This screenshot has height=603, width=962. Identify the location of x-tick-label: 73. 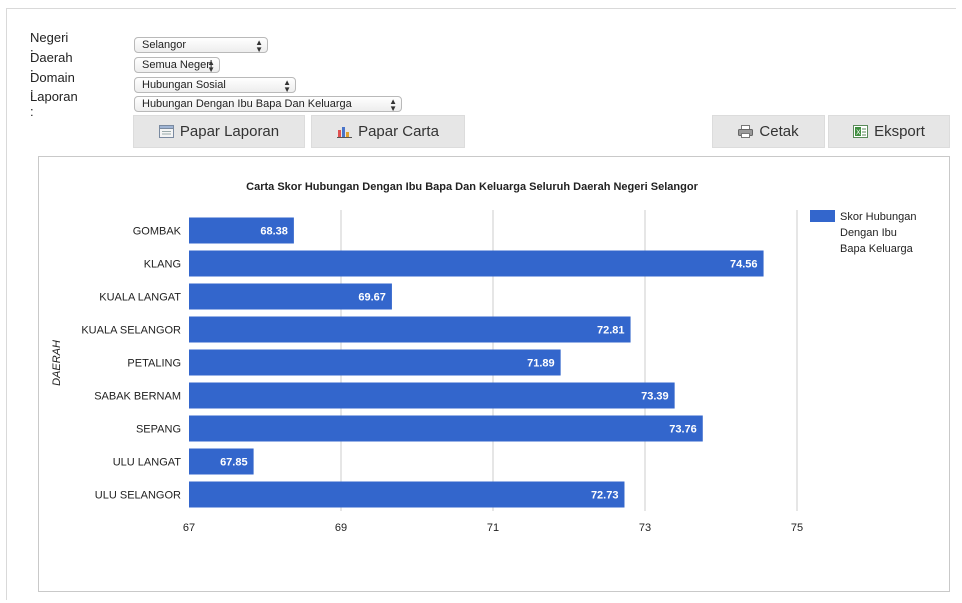
(645, 528).